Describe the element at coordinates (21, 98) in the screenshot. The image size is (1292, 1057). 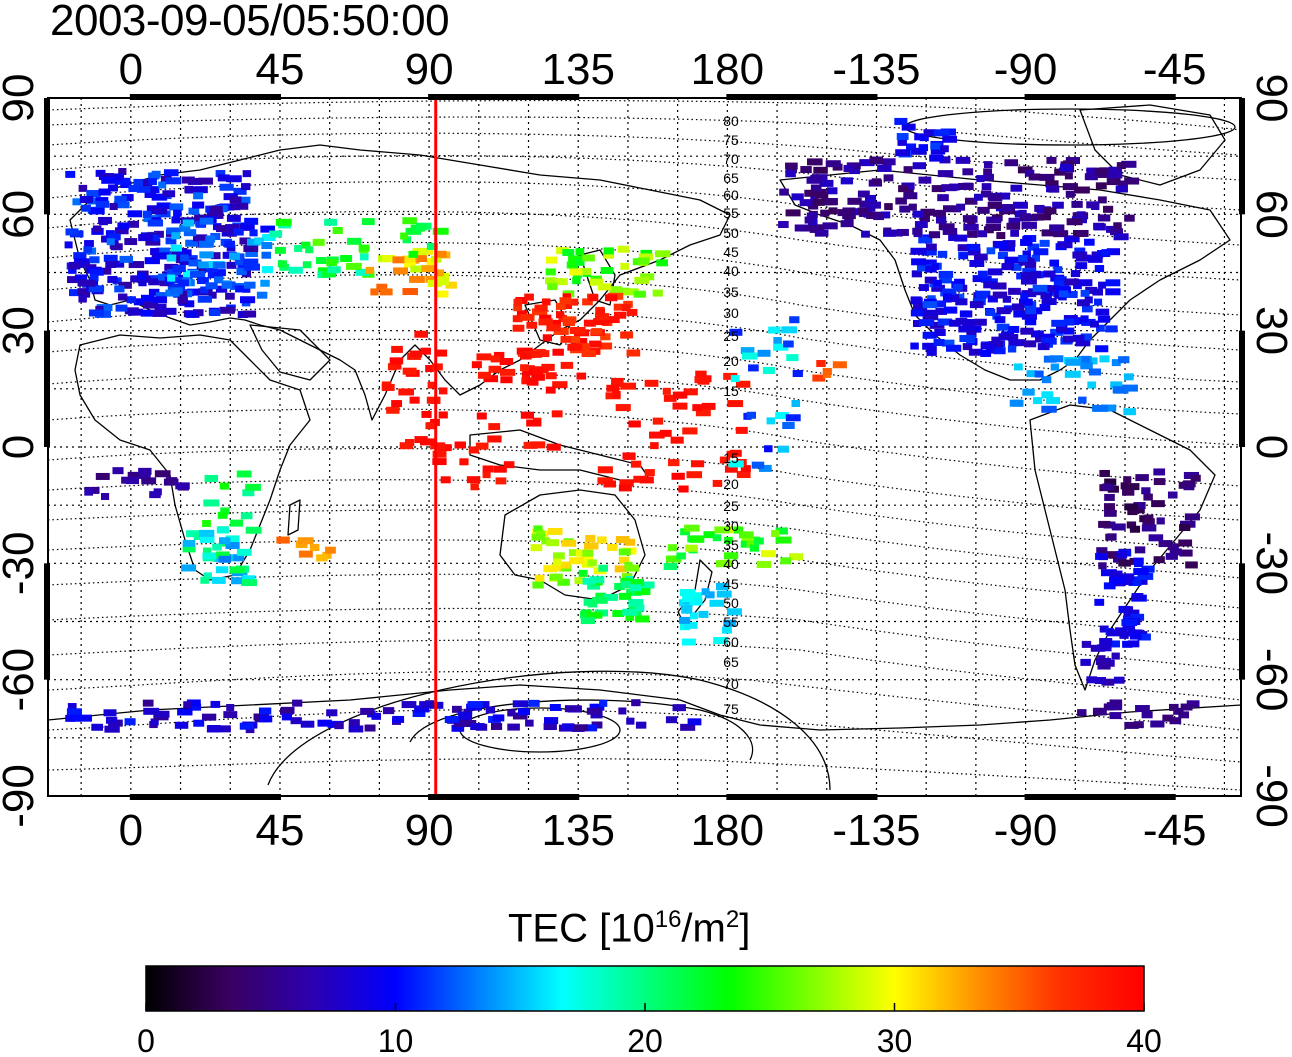
I see `left-latitude-tick-label: 90` at that location.